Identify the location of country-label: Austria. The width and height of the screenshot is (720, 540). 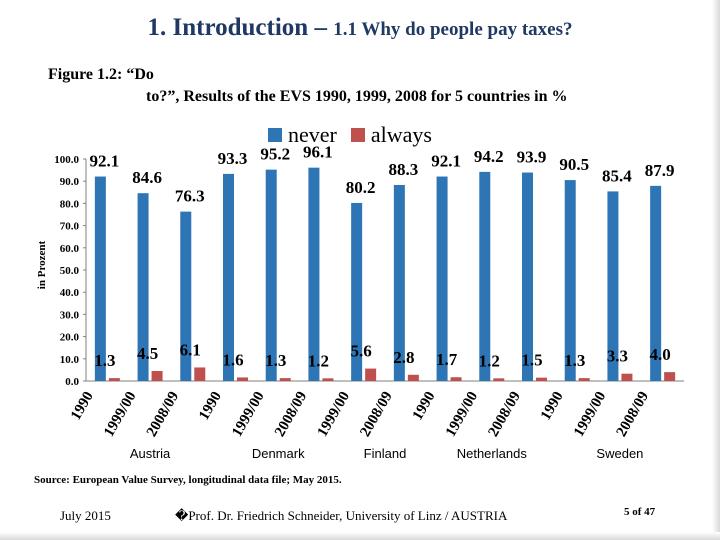
(150, 453).